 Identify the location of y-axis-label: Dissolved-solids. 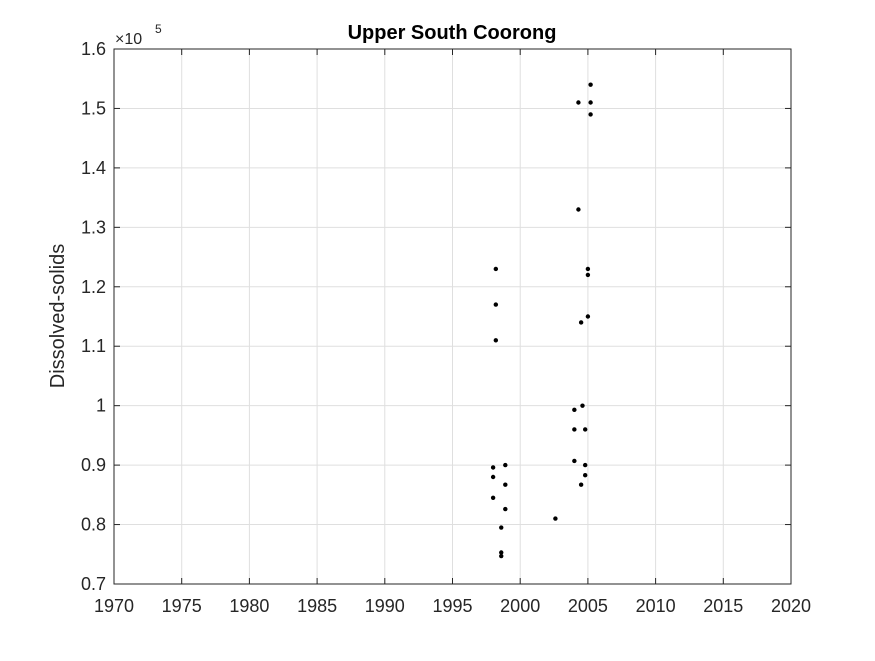
(58, 316).